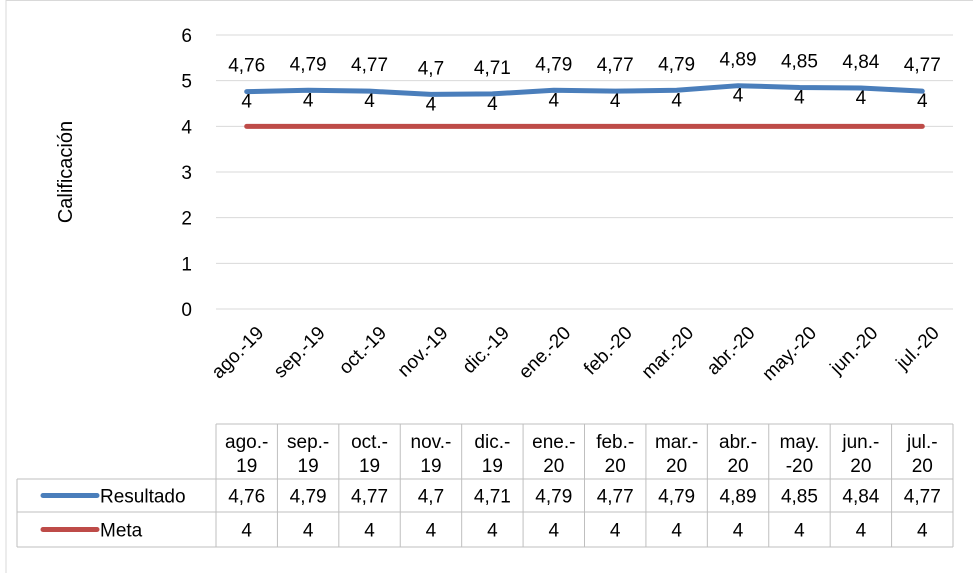  I want to click on y-axis-ticks: 0 1 2 3 4 5 6, so click(186, 173).